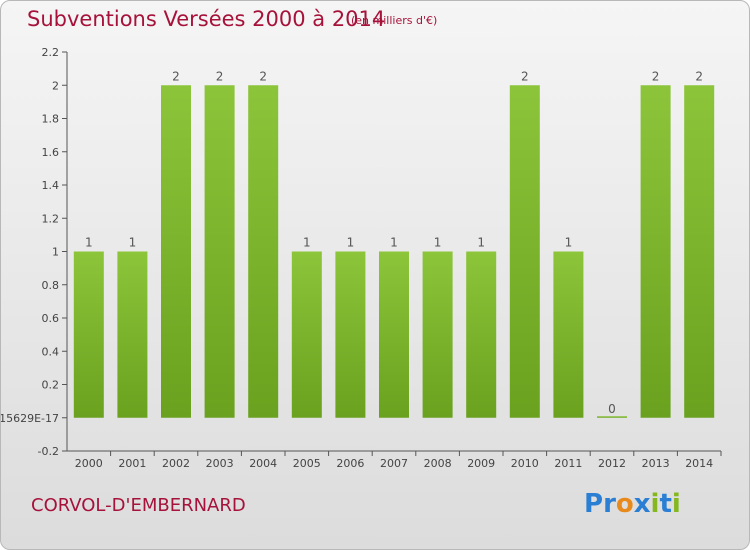  What do you see at coordinates (350, 463) in the screenshot?
I see `x-tick-label: 2006` at bounding box center [350, 463].